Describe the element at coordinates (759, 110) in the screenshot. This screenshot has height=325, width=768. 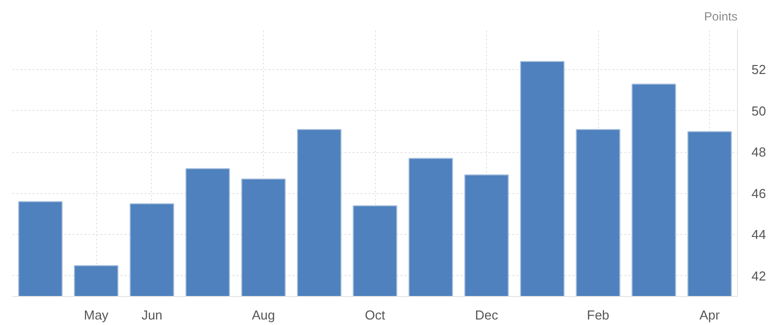
I see `y-tick-label: 50` at that location.